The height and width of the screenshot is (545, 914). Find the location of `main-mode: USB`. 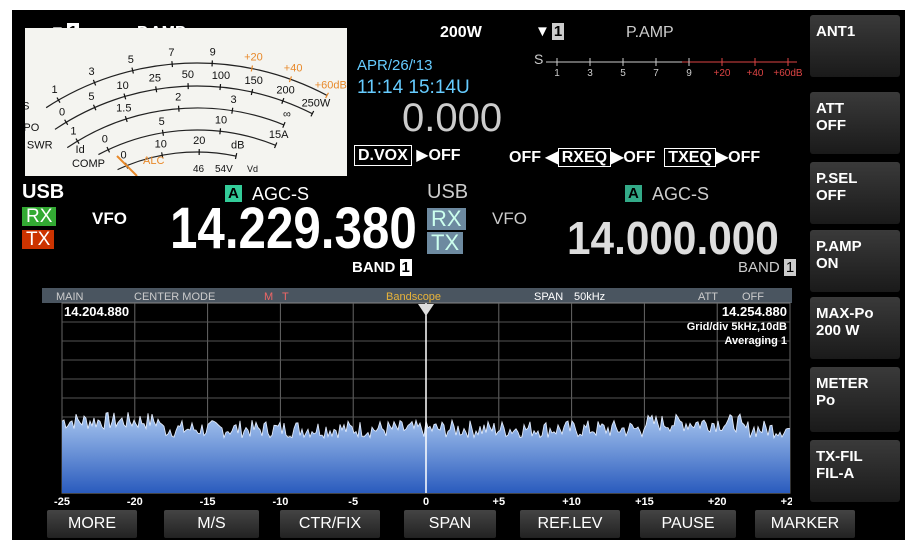

main-mode: USB is located at coordinates (43, 192).